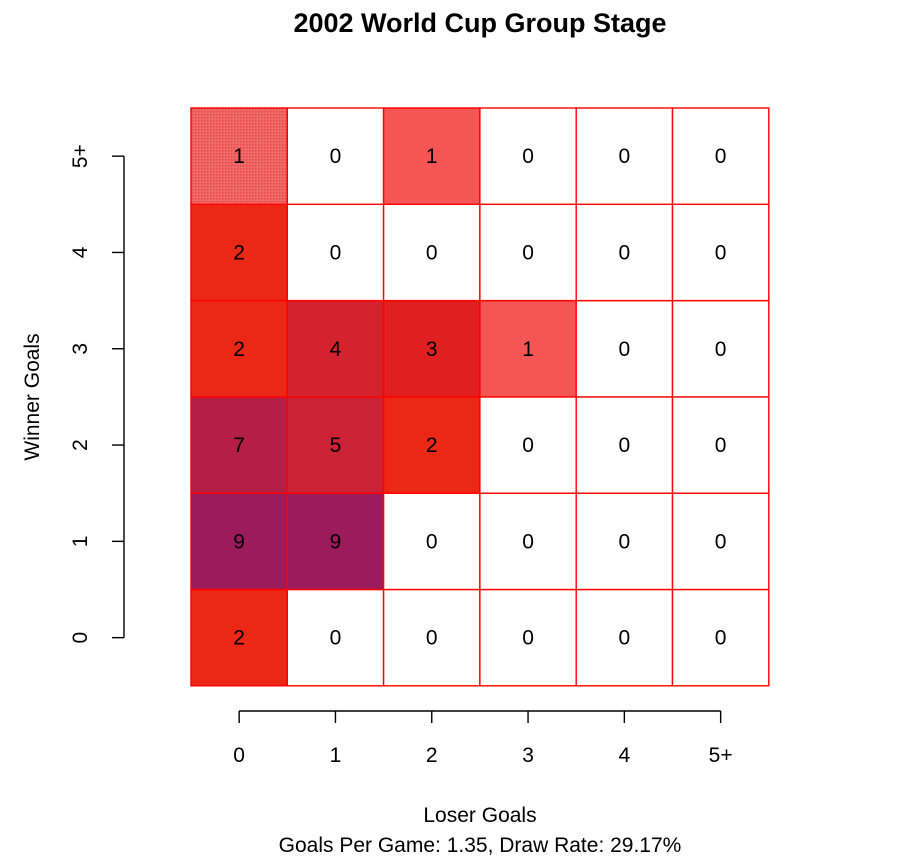 The height and width of the screenshot is (862, 900). What do you see at coordinates (721, 755) in the screenshot?
I see `x-tick-label: 5+` at bounding box center [721, 755].